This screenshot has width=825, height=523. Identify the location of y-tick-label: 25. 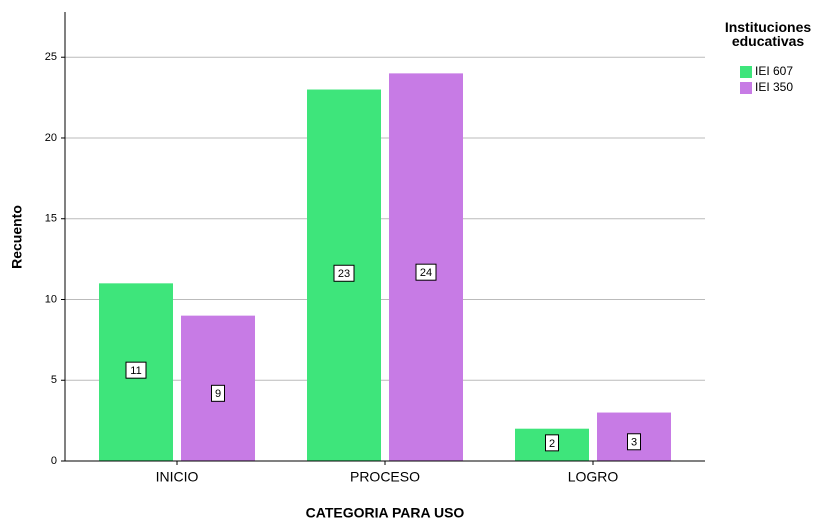
(51, 57).